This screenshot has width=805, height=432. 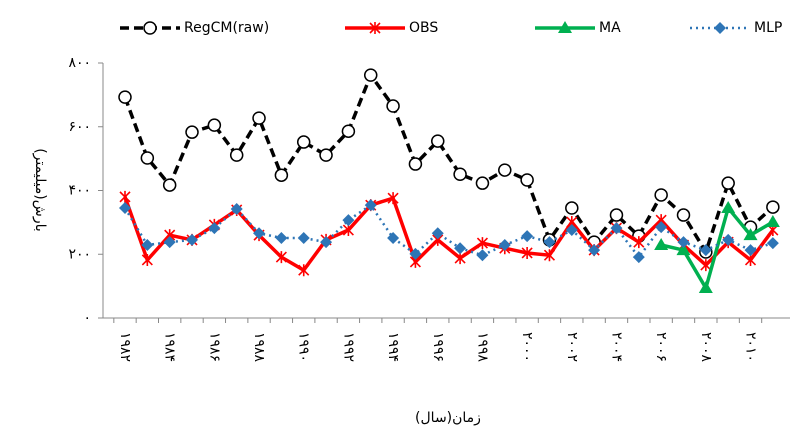 What do you see at coordinates (79, 63) in the screenshot?
I see `y-tick-label: ۸۰۰` at bounding box center [79, 63].